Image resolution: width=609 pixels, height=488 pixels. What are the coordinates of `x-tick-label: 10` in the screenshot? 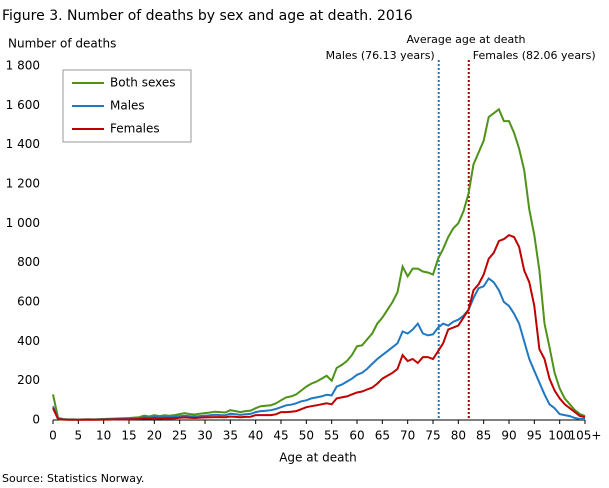 It's located at (103, 436).